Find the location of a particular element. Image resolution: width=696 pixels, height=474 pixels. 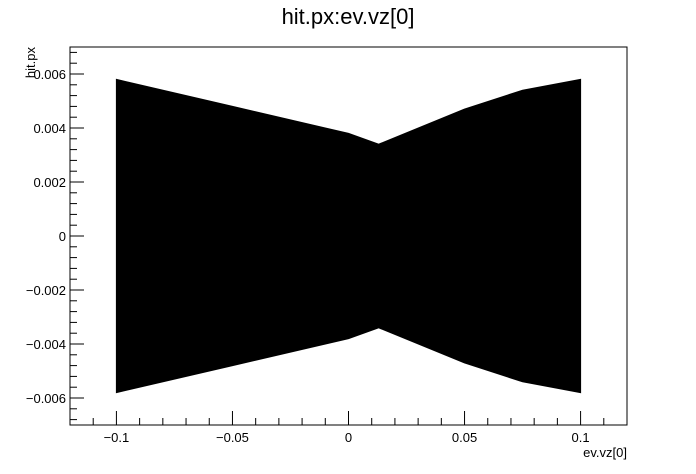

x-tick-label: 0.05 is located at coordinates (464, 437).